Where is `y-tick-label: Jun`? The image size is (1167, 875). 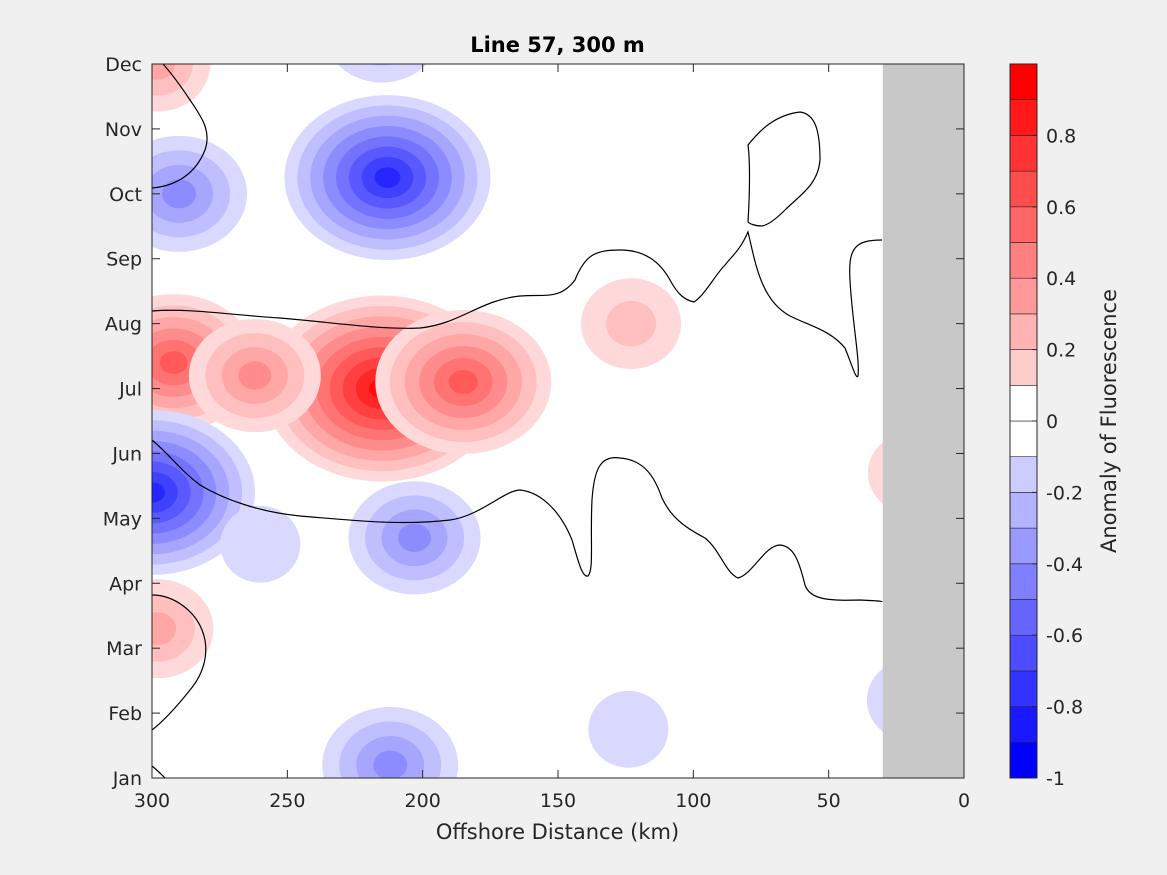
y-tick-label: Jun is located at coordinates (126, 454).